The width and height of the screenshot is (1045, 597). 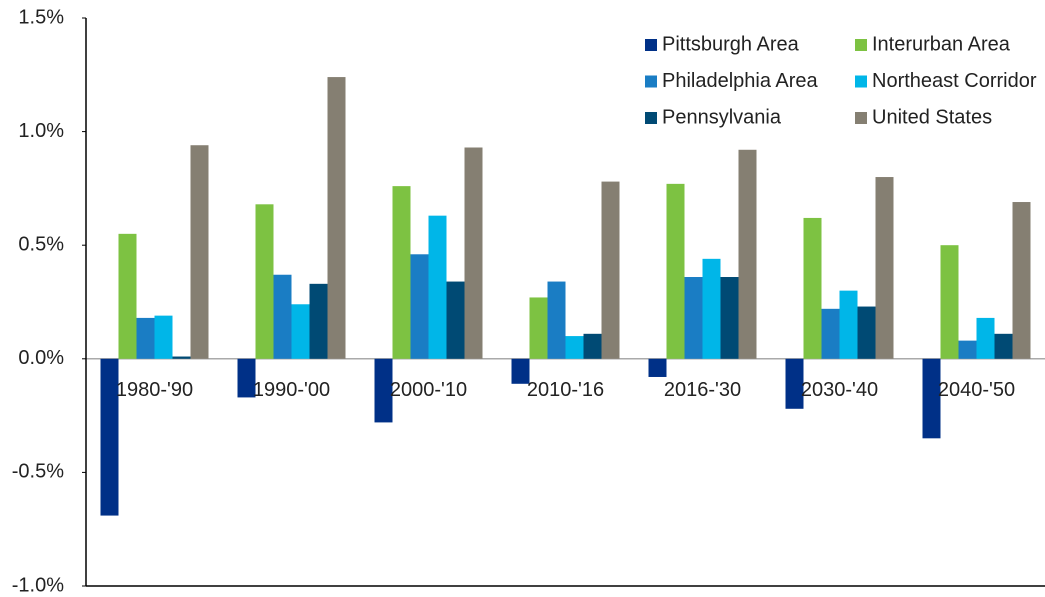 I want to click on y-tick-label: 1.0%, so click(x=41, y=131).